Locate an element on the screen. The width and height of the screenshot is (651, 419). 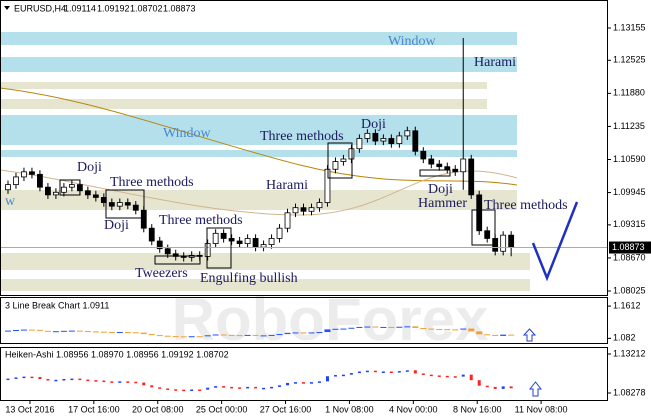
y-tick-label: 1.13212 is located at coordinates (629, 353).